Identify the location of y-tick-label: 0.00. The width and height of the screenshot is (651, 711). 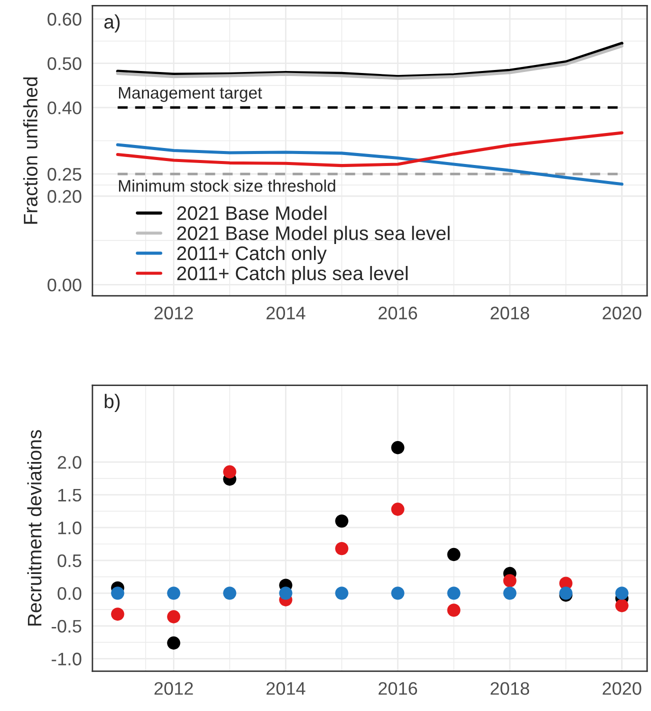
(65, 285).